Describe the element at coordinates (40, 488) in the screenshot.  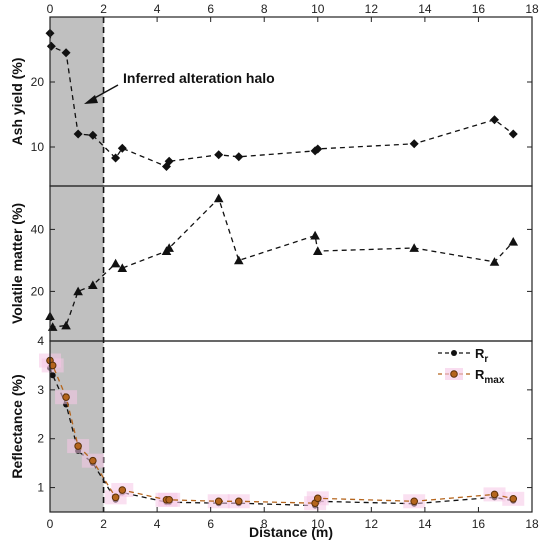
I see `y-tick-label: 1` at that location.